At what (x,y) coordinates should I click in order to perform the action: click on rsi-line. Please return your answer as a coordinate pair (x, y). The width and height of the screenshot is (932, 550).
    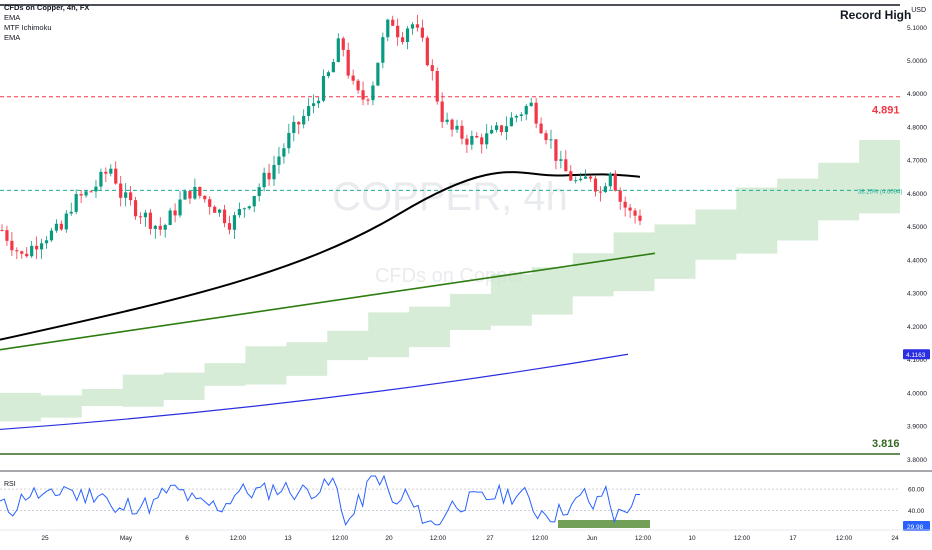
    Looking at the image, I should click on (320, 500).